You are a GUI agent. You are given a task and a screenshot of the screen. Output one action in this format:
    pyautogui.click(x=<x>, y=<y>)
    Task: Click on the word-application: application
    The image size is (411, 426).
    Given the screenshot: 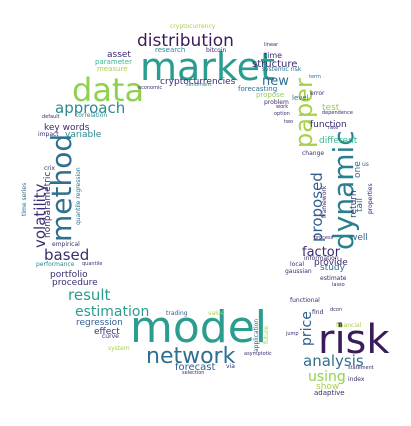 What is the action you would take?
    pyautogui.click(x=256, y=335)
    